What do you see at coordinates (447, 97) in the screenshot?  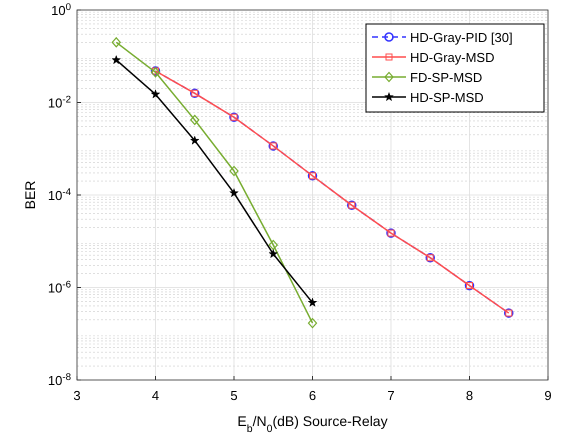 I see `legend-label: HD-SP-MSD` at bounding box center [447, 97].